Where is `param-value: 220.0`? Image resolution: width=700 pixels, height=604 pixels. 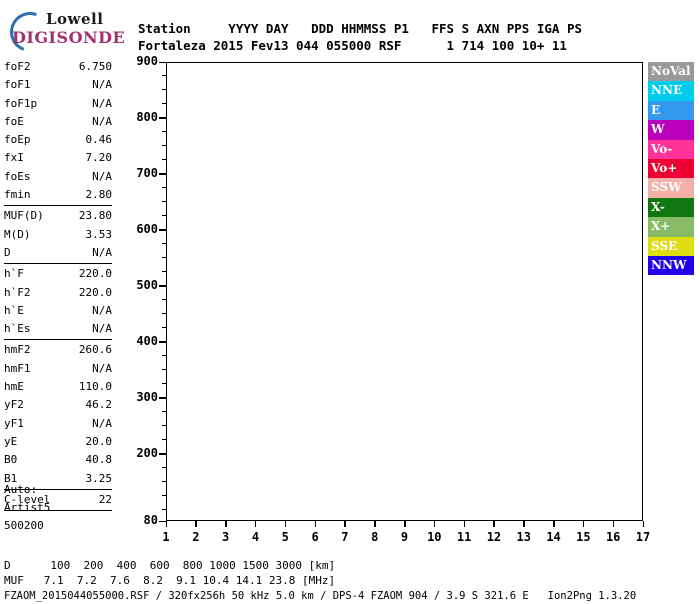 param-value: 220.0 is located at coordinates (95, 292).